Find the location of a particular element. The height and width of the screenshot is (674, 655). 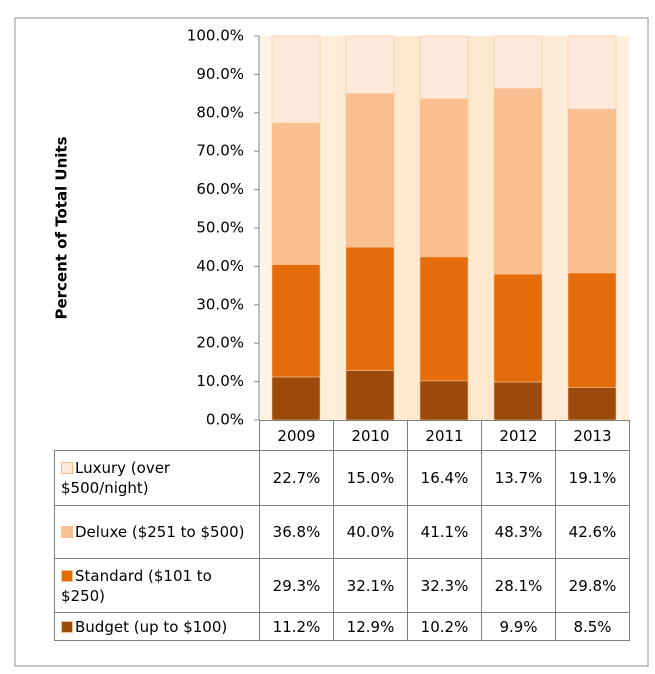

y-tick-label: 90.0% is located at coordinates (220, 74).